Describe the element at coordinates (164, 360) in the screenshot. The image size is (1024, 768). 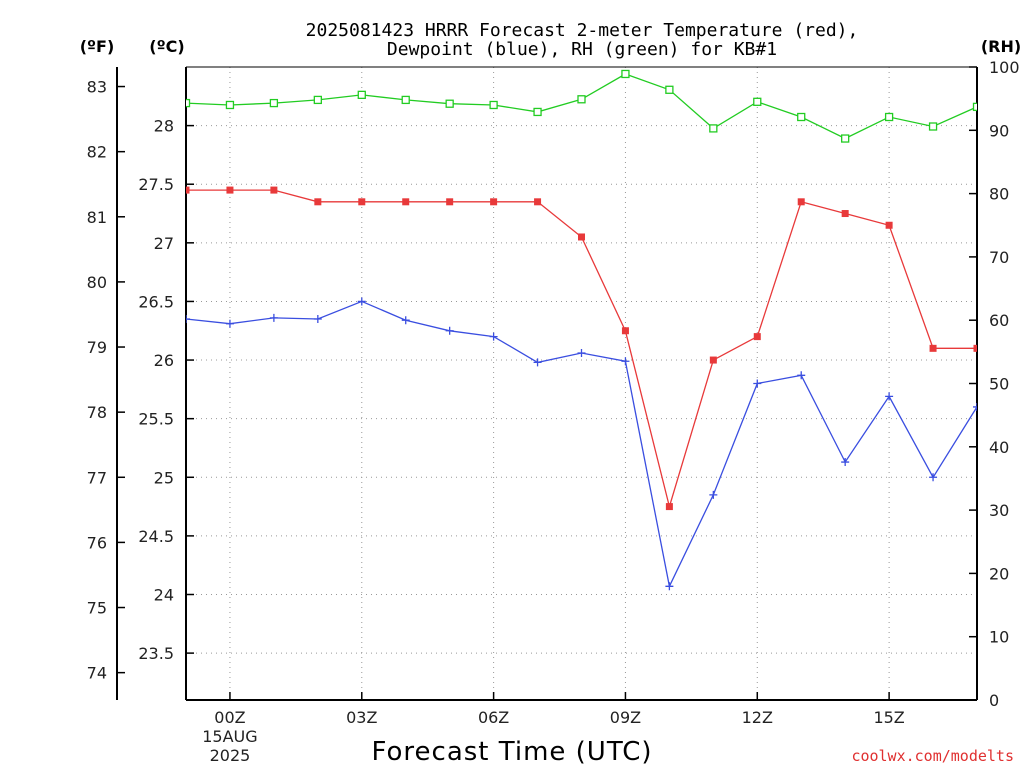
I see `celsius-tick-label: 26` at that location.